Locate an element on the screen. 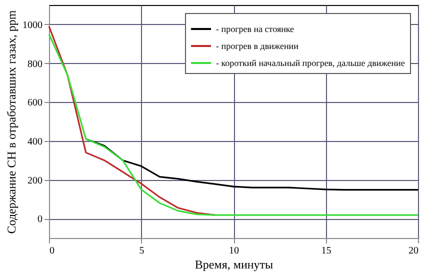 This screenshot has width=424, height=275. x-axis-title: Время, минуты is located at coordinates (234, 265).